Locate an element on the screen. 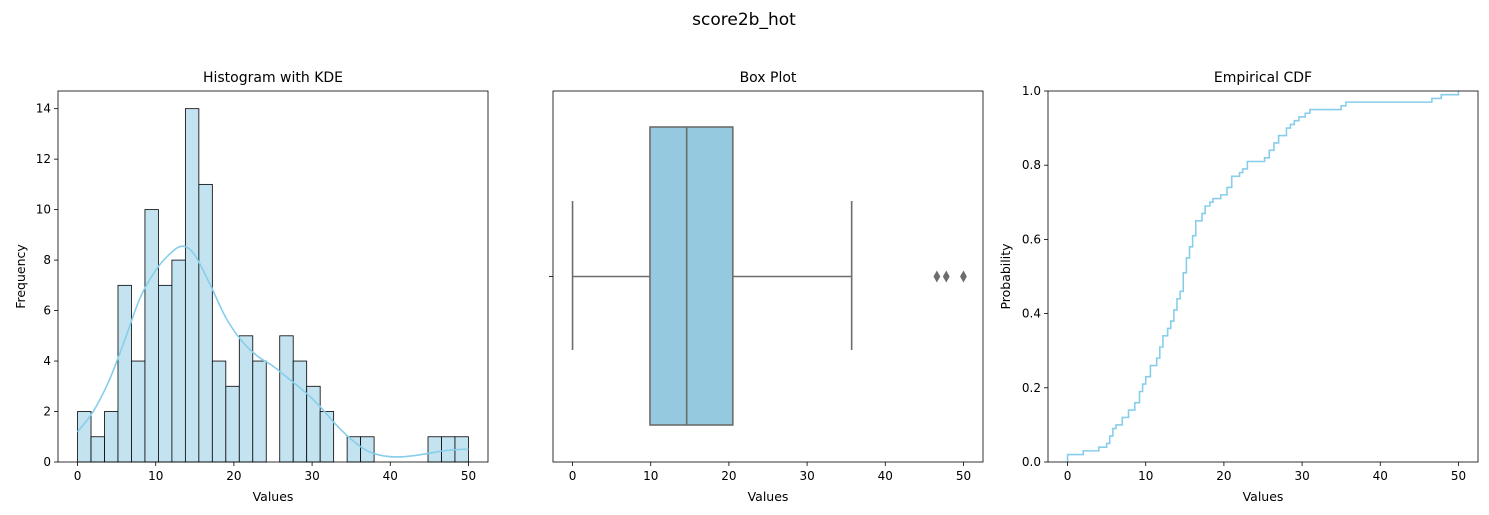 This screenshot has height=515, width=1489. iqr-box is located at coordinates (691, 276).